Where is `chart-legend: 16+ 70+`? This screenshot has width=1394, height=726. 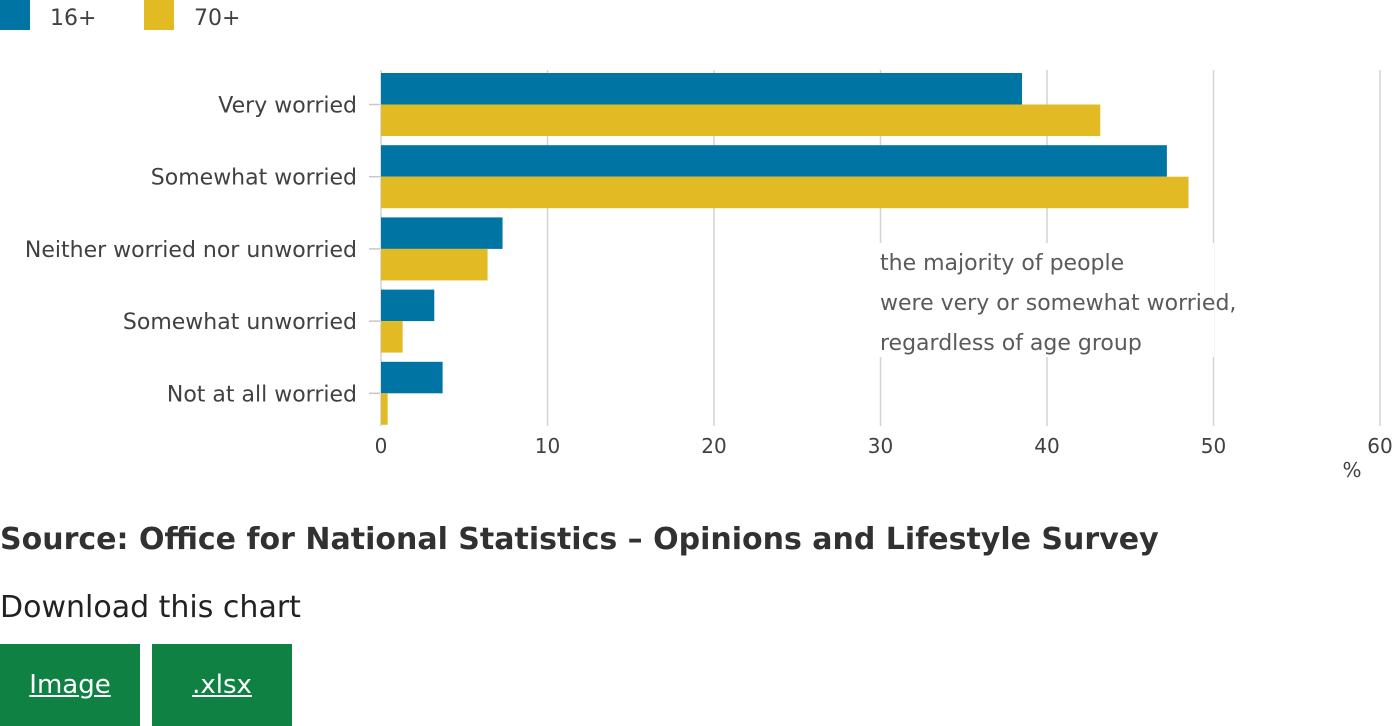
chart-legend: 16+ 70+ is located at coordinates (200, 20).